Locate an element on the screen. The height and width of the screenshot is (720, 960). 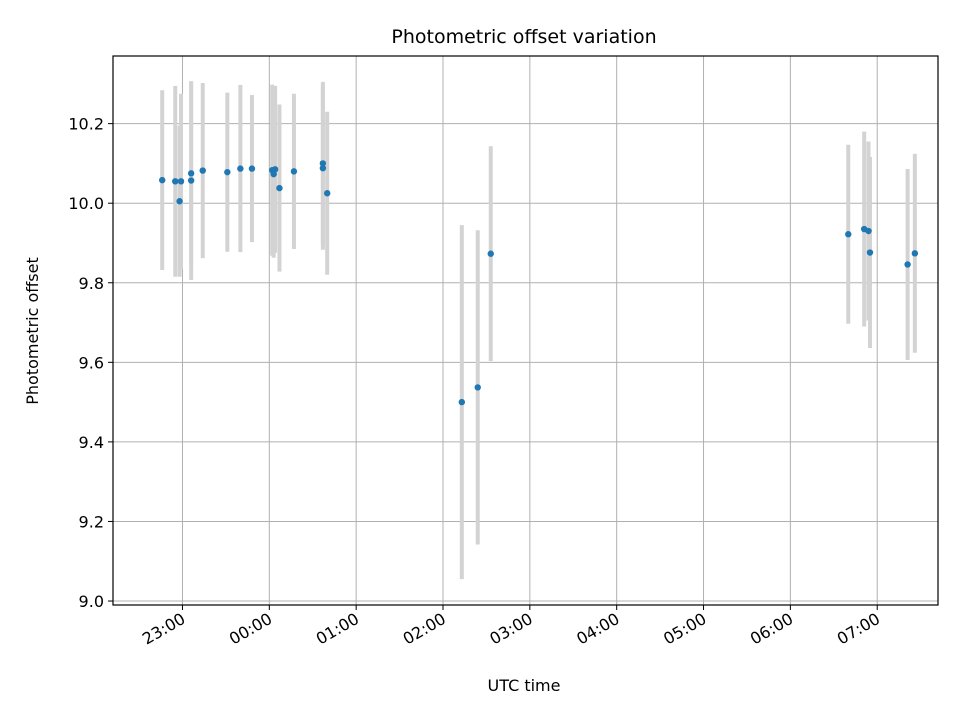
y-tick-label: 9.2 is located at coordinates (91, 521).